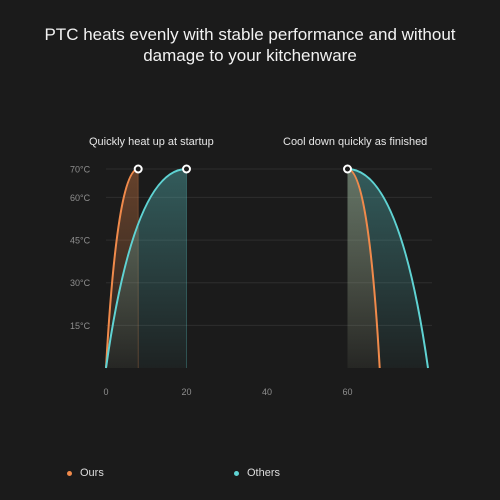 This screenshot has height=500, width=500. What do you see at coordinates (80, 198) in the screenshot?
I see `y-tick-label: 60°C` at bounding box center [80, 198].